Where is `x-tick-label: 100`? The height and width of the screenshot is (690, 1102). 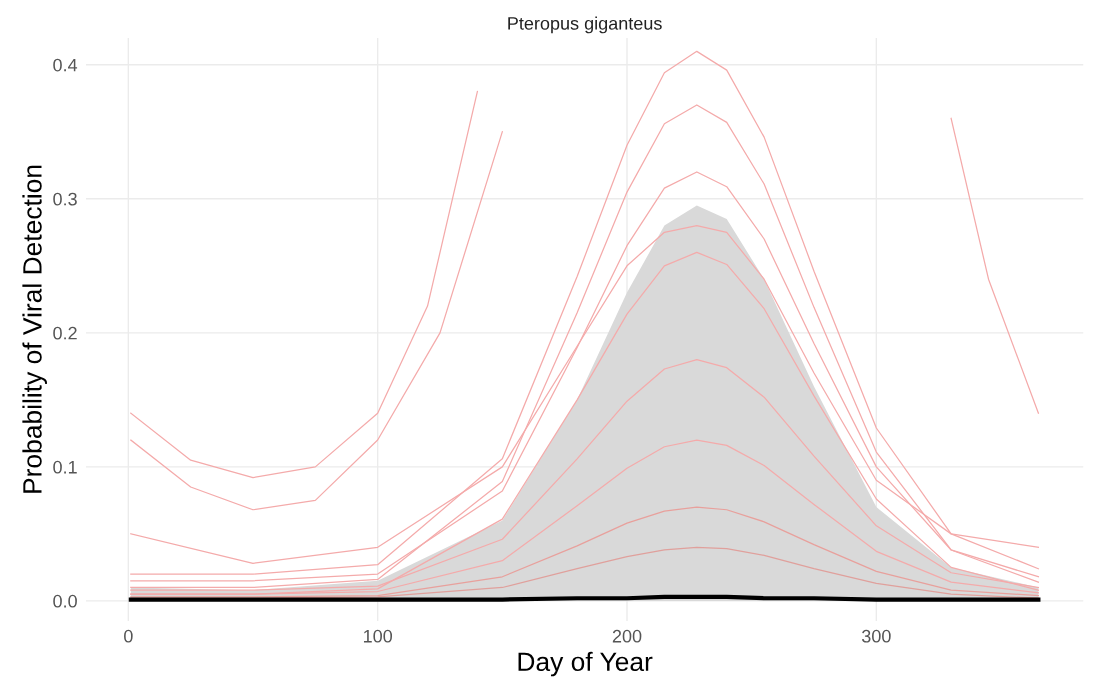 x-tick-label: 100 is located at coordinates (378, 636).